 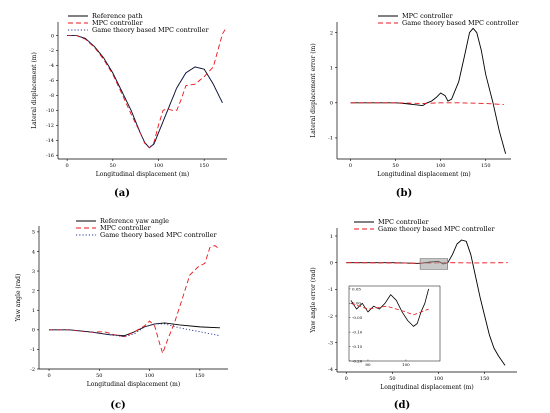 What do you see at coordinates (357, 317) in the screenshot?
I see `inset-y-tick-label: -0.05` at bounding box center [357, 317].